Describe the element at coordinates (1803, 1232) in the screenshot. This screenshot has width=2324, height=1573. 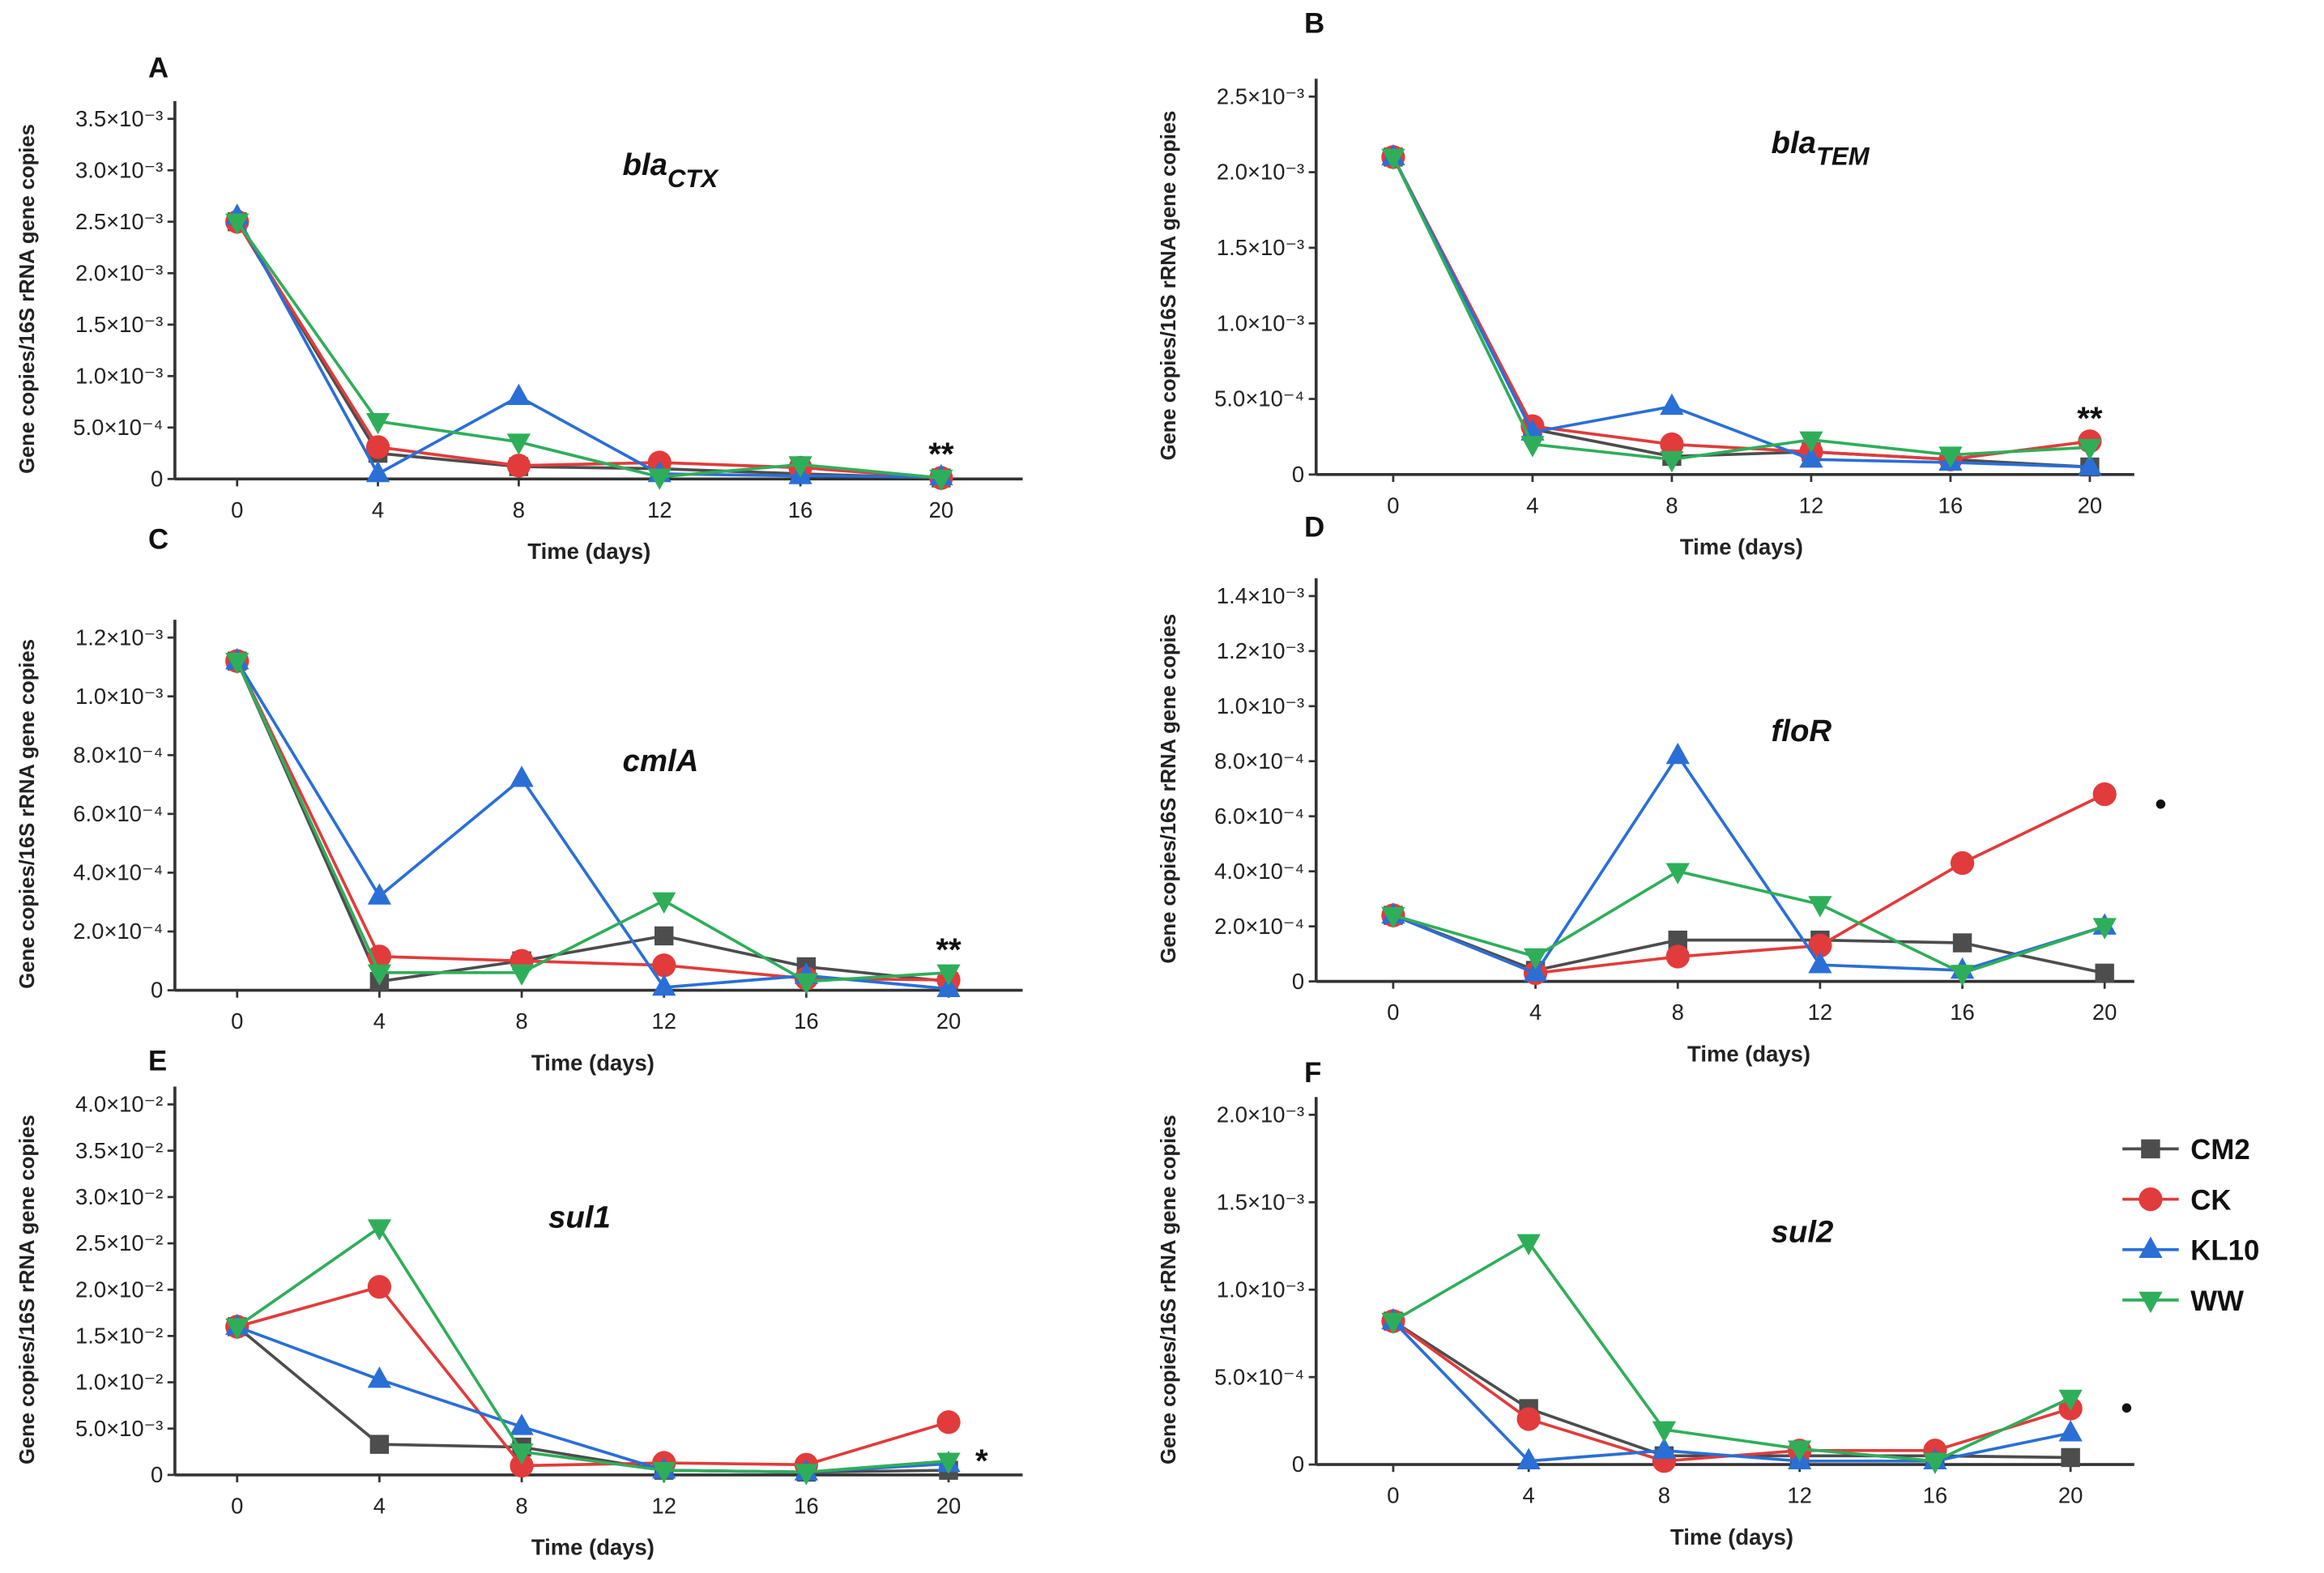
I see `title-main: sul2` at that location.